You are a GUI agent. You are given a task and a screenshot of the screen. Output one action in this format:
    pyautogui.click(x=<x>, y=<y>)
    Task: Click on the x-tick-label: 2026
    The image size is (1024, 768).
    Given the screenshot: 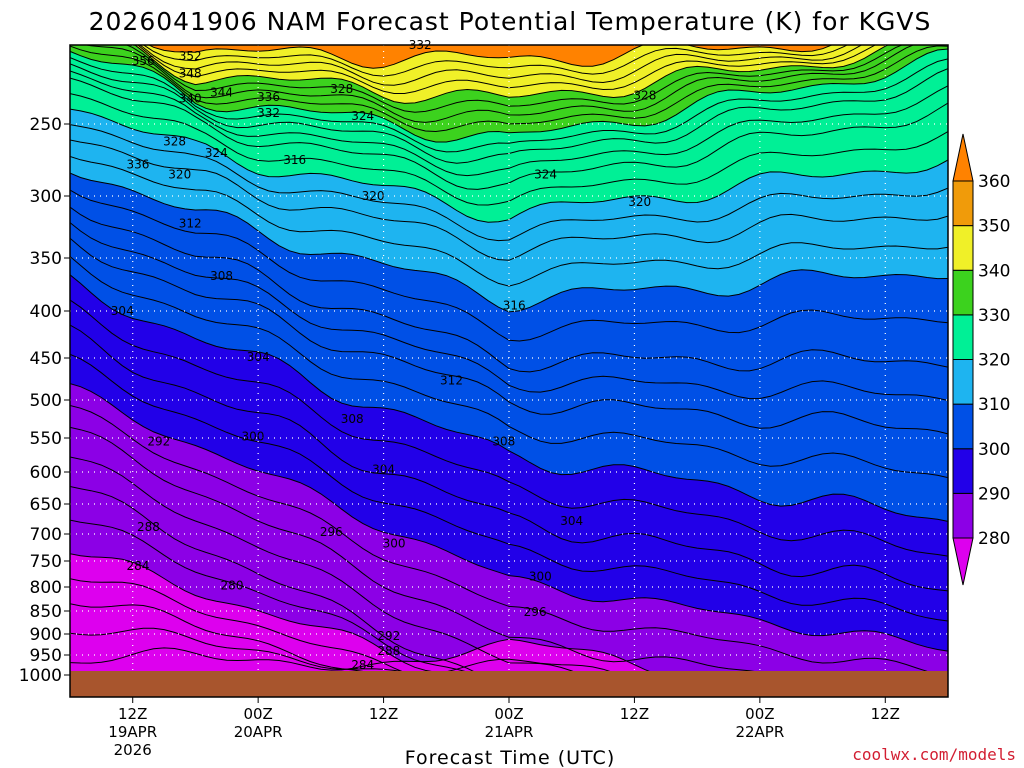 What is the action you would take?
    pyautogui.click(x=133, y=750)
    